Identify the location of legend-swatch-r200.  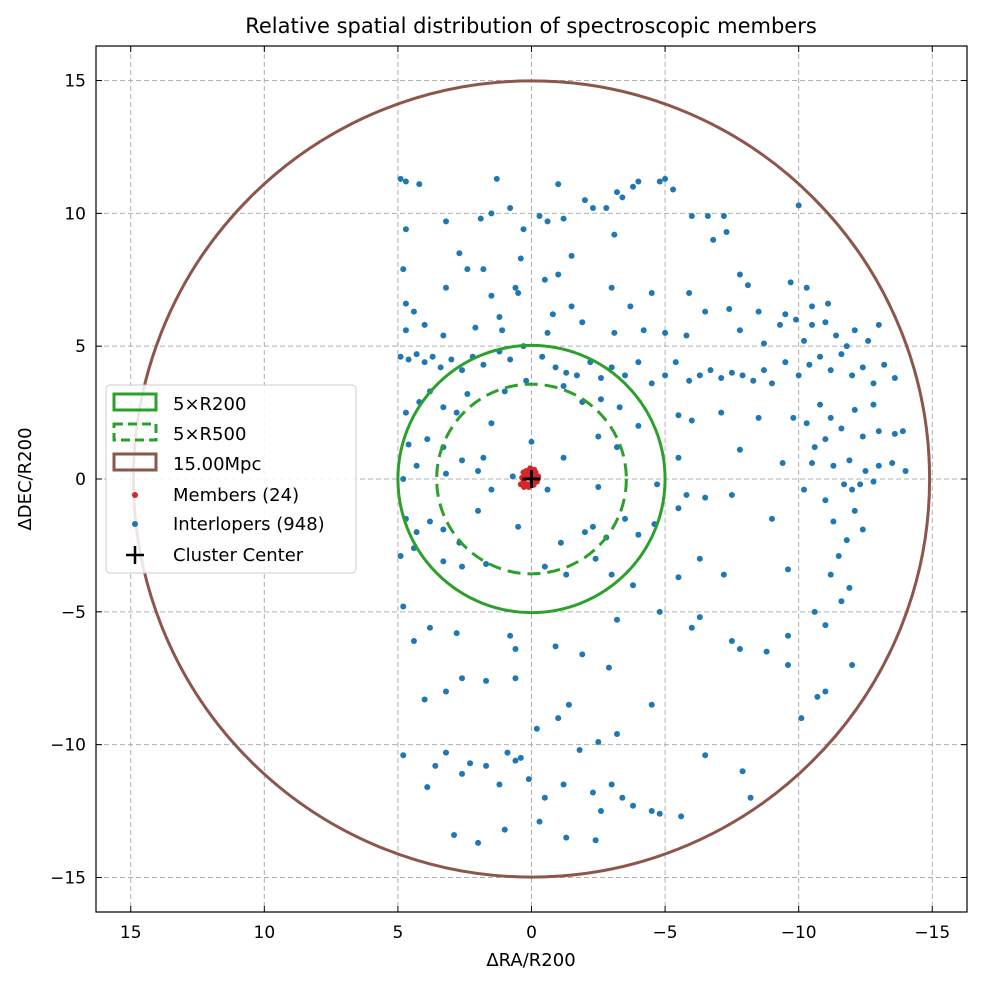
(135, 402).